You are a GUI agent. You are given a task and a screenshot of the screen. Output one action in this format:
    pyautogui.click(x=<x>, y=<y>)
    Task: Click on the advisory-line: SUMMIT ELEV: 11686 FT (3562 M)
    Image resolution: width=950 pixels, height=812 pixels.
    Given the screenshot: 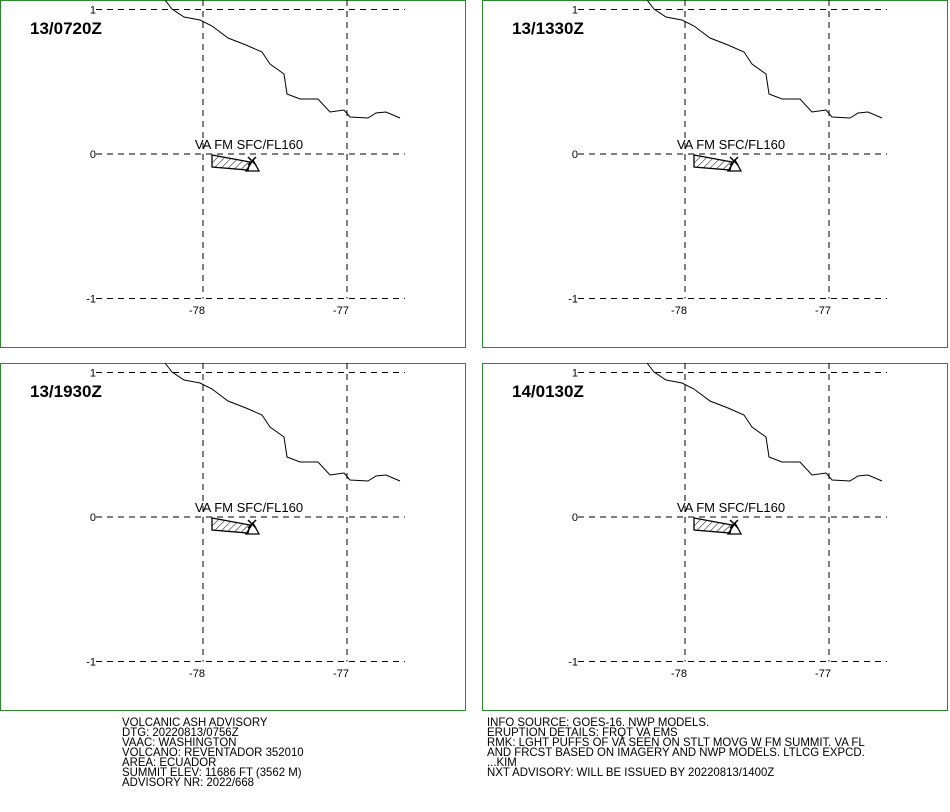 What is the action you would take?
    pyautogui.click(x=212, y=772)
    